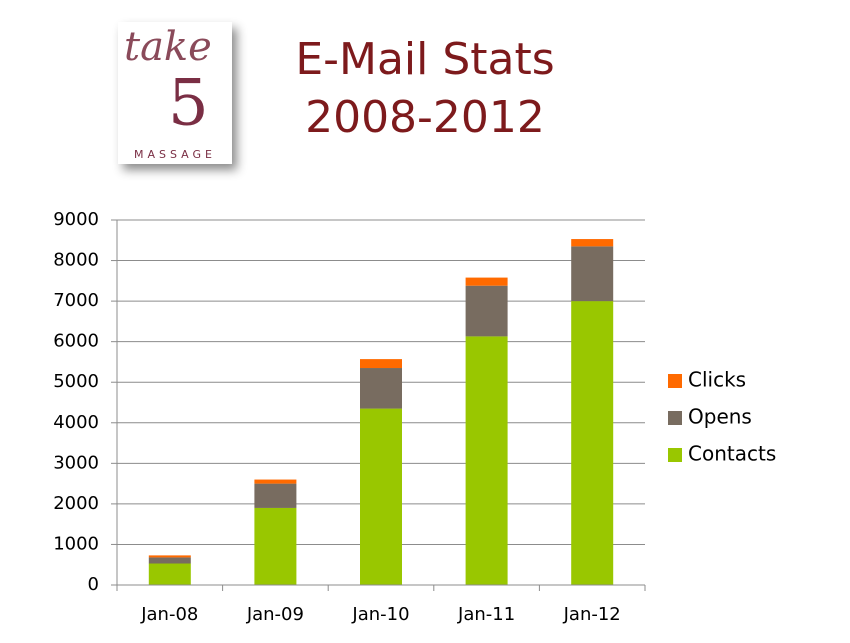 Image resolution: width=850 pixels, height=643 pixels. I want to click on logo-card, so click(175, 93).